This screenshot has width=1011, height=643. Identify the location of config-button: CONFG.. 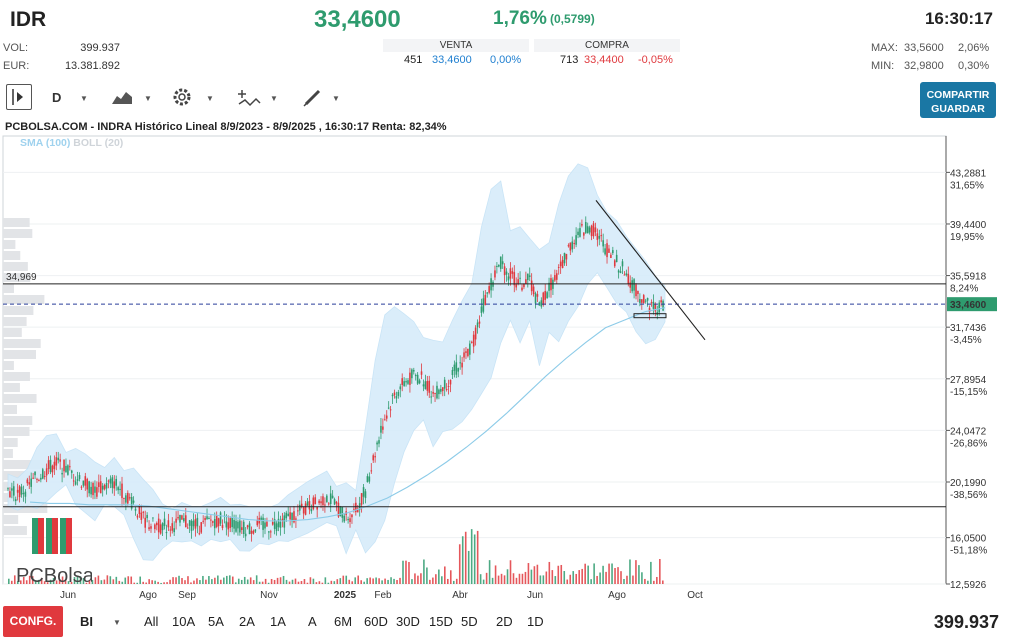
(33, 621).